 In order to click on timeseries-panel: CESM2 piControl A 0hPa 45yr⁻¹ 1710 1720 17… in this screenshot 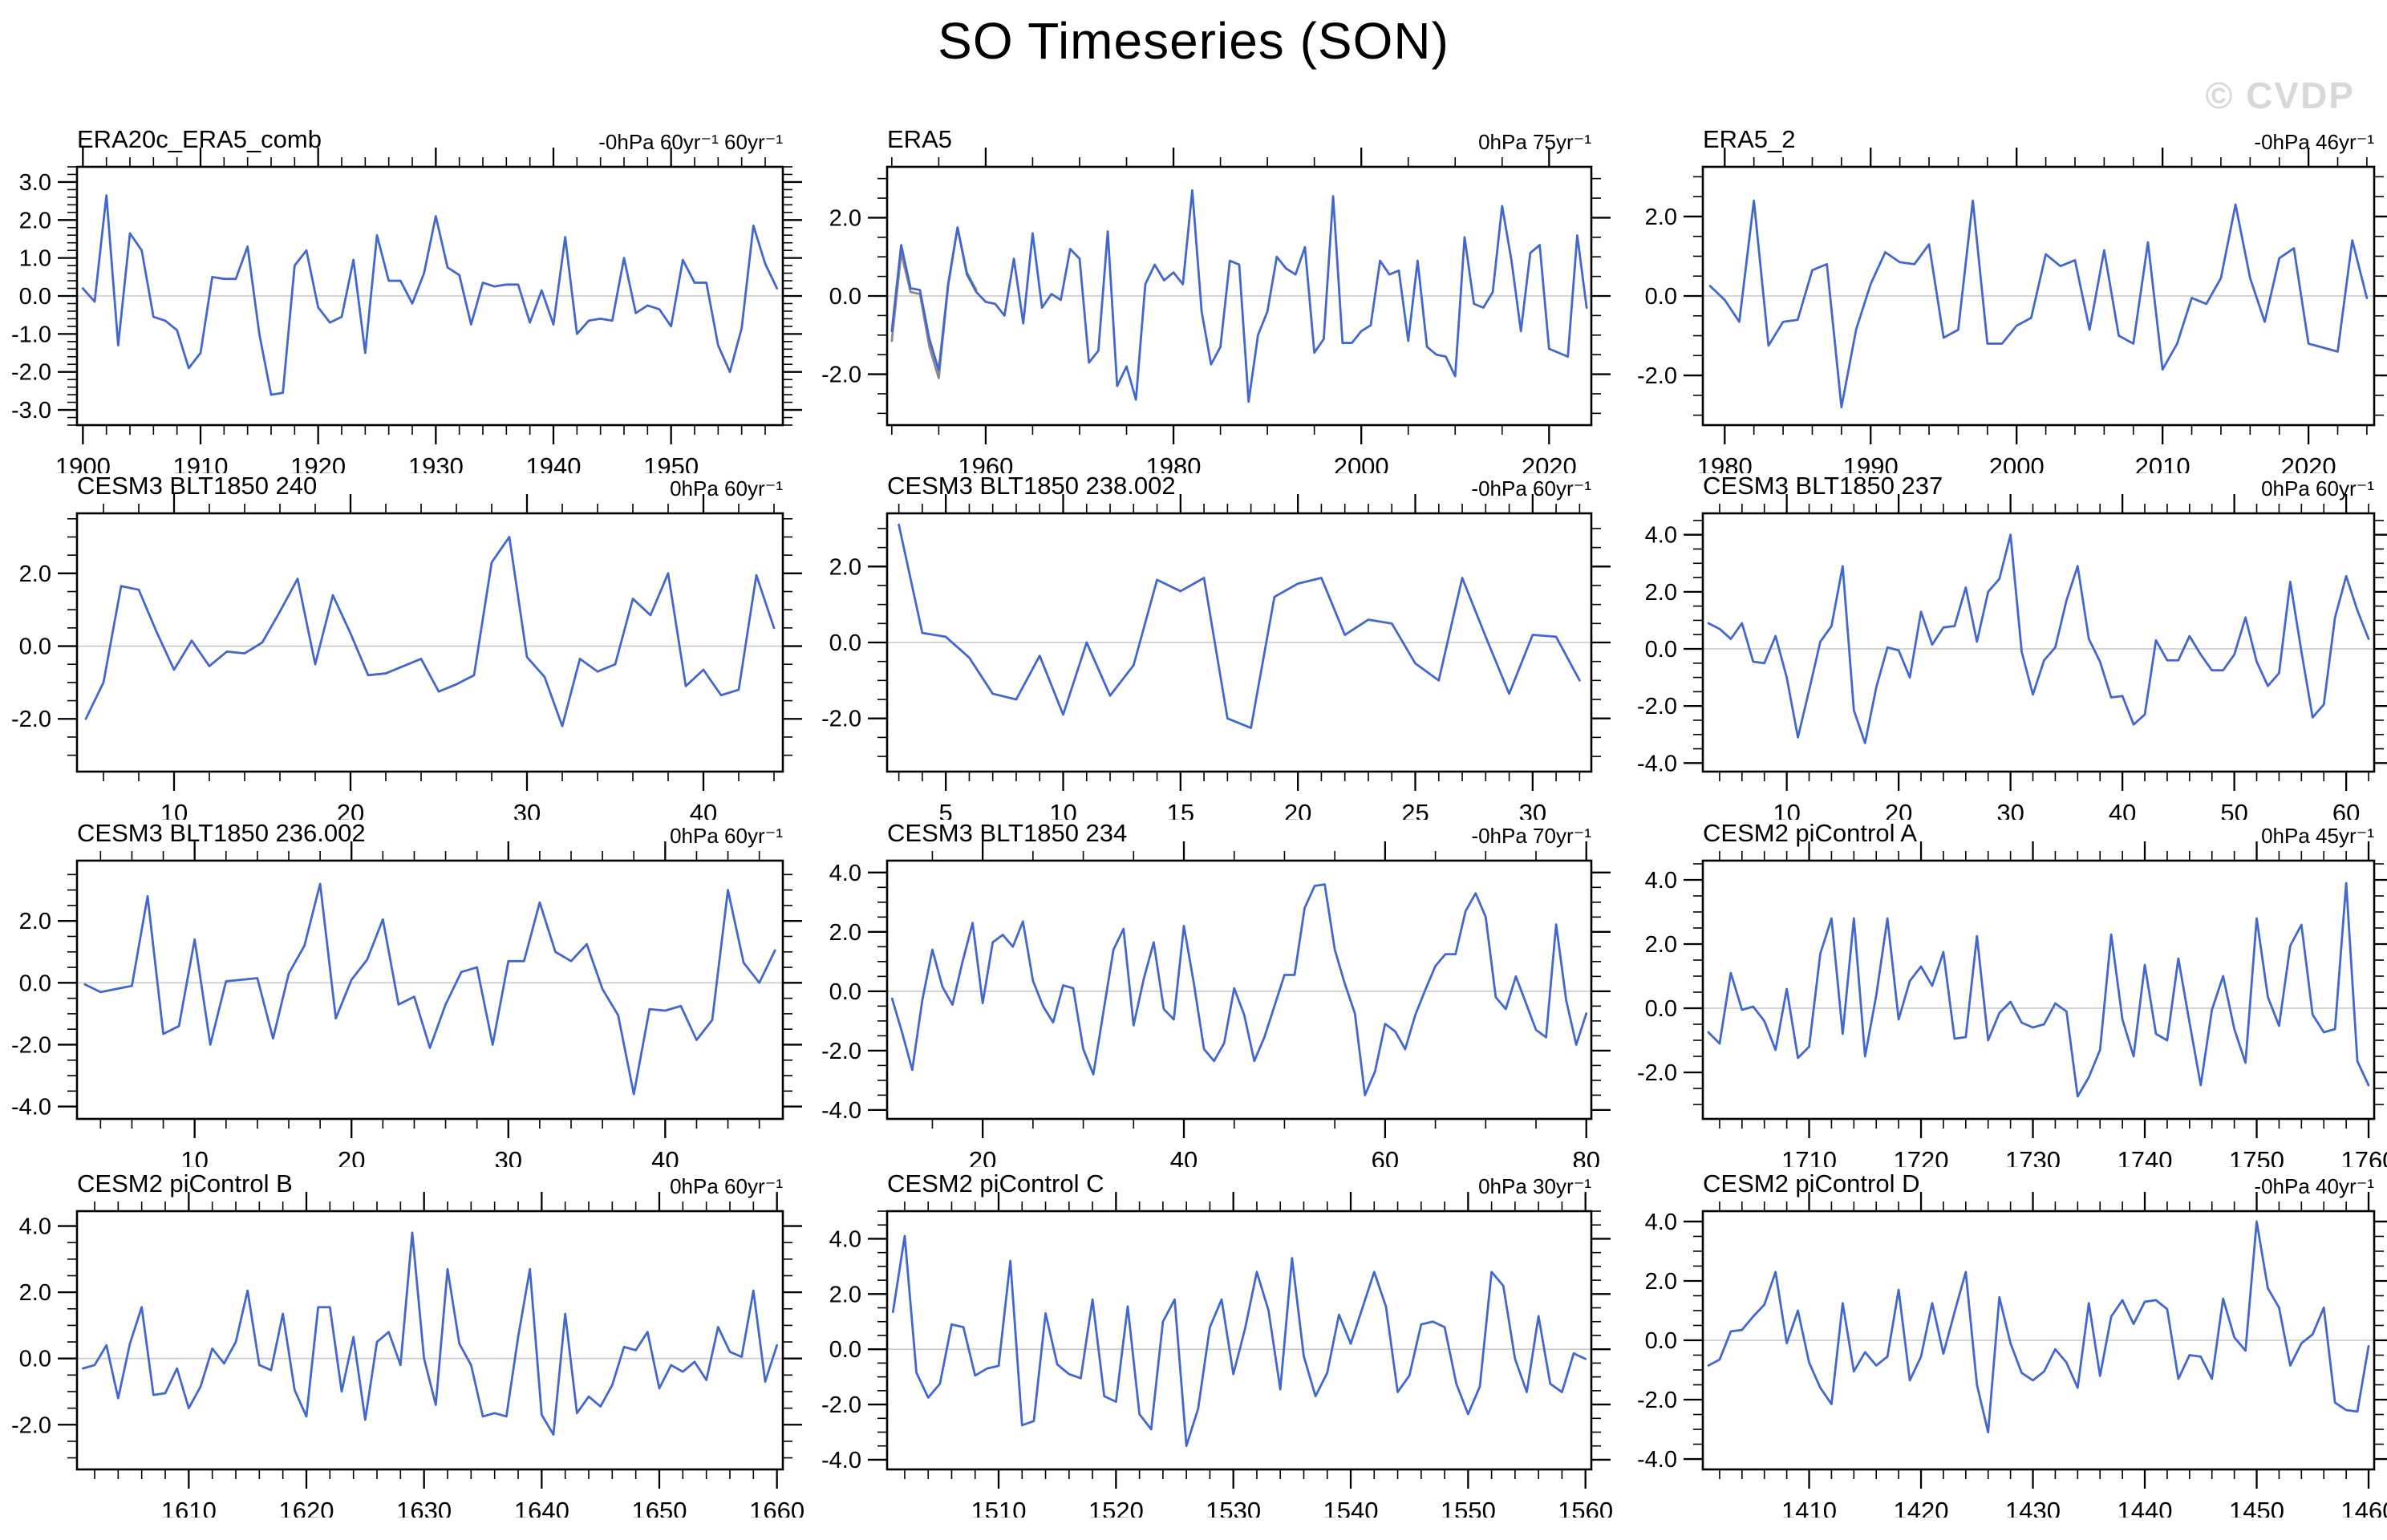, I will do `click(2006, 1001)`.